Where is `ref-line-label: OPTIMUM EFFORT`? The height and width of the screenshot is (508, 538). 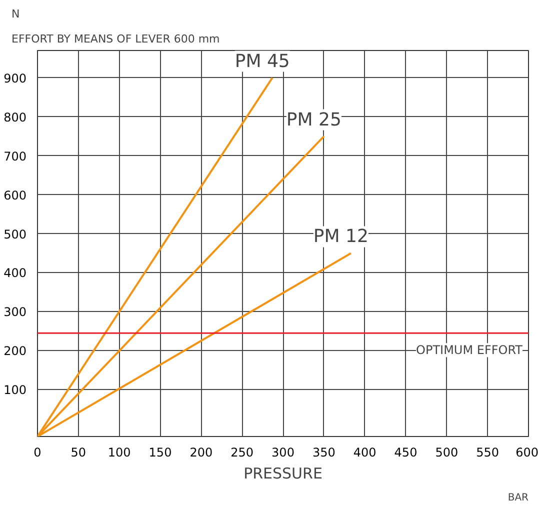 ref-line-label: OPTIMUM EFFORT is located at coordinates (470, 350).